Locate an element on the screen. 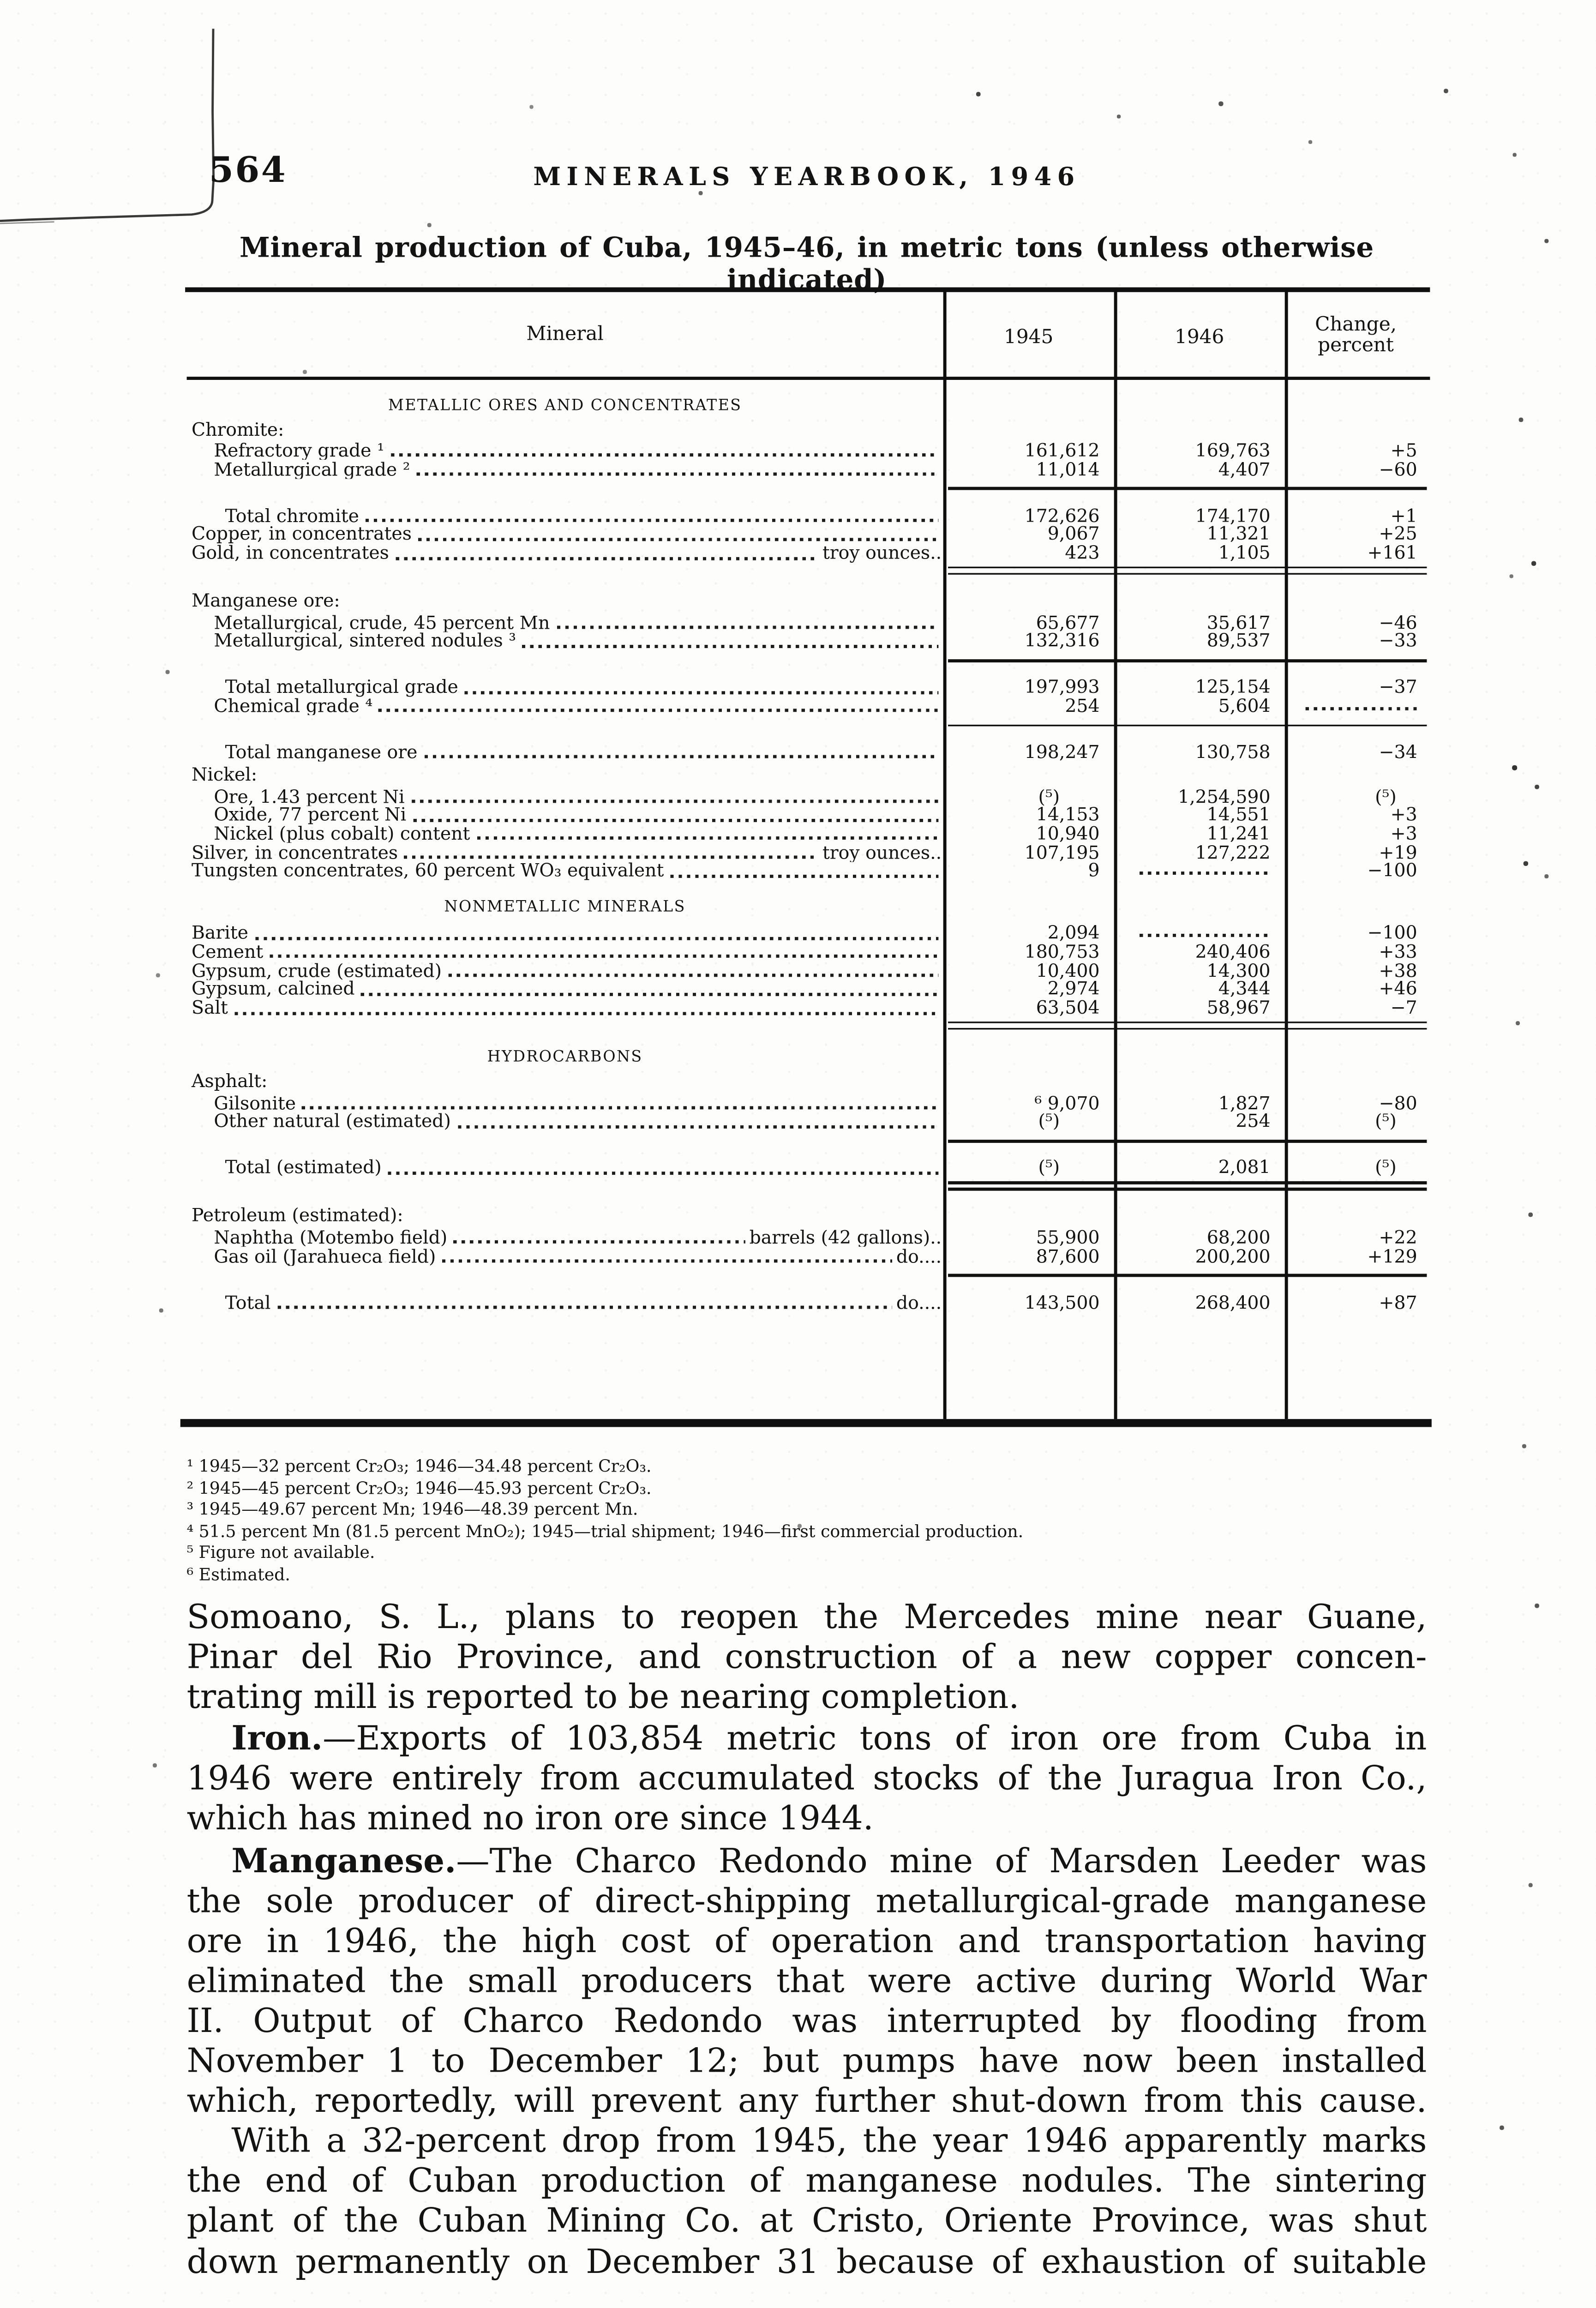 The height and width of the screenshot is (2308, 1596). value-1946: 174,170 is located at coordinates (1233, 515).